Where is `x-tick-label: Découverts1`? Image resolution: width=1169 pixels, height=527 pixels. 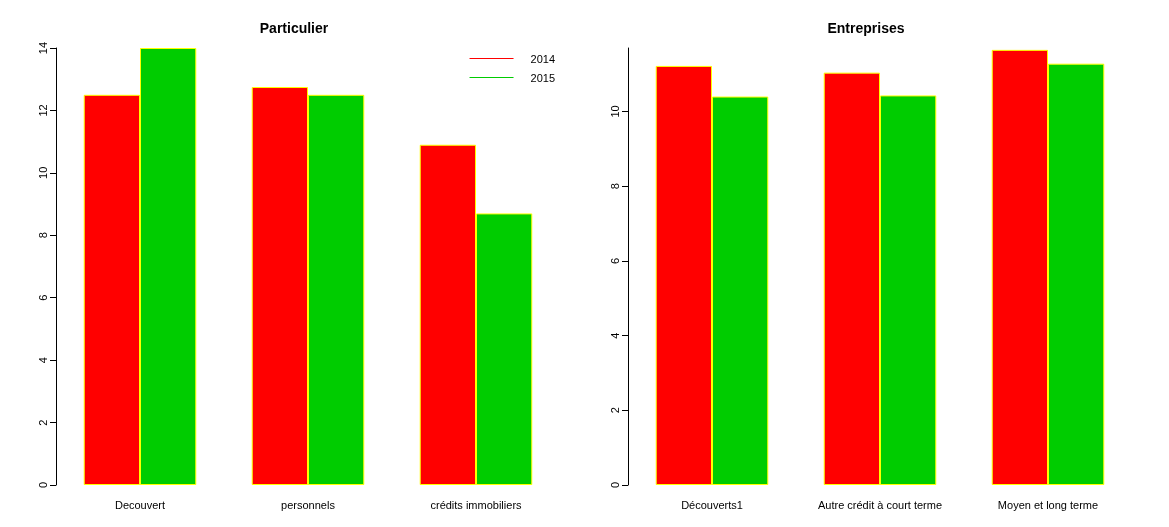 x-tick-label: Découverts1 is located at coordinates (712, 504).